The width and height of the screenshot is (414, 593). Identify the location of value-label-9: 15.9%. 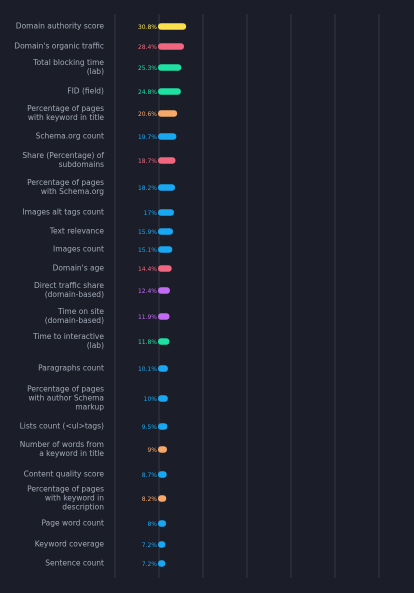
(147, 232).